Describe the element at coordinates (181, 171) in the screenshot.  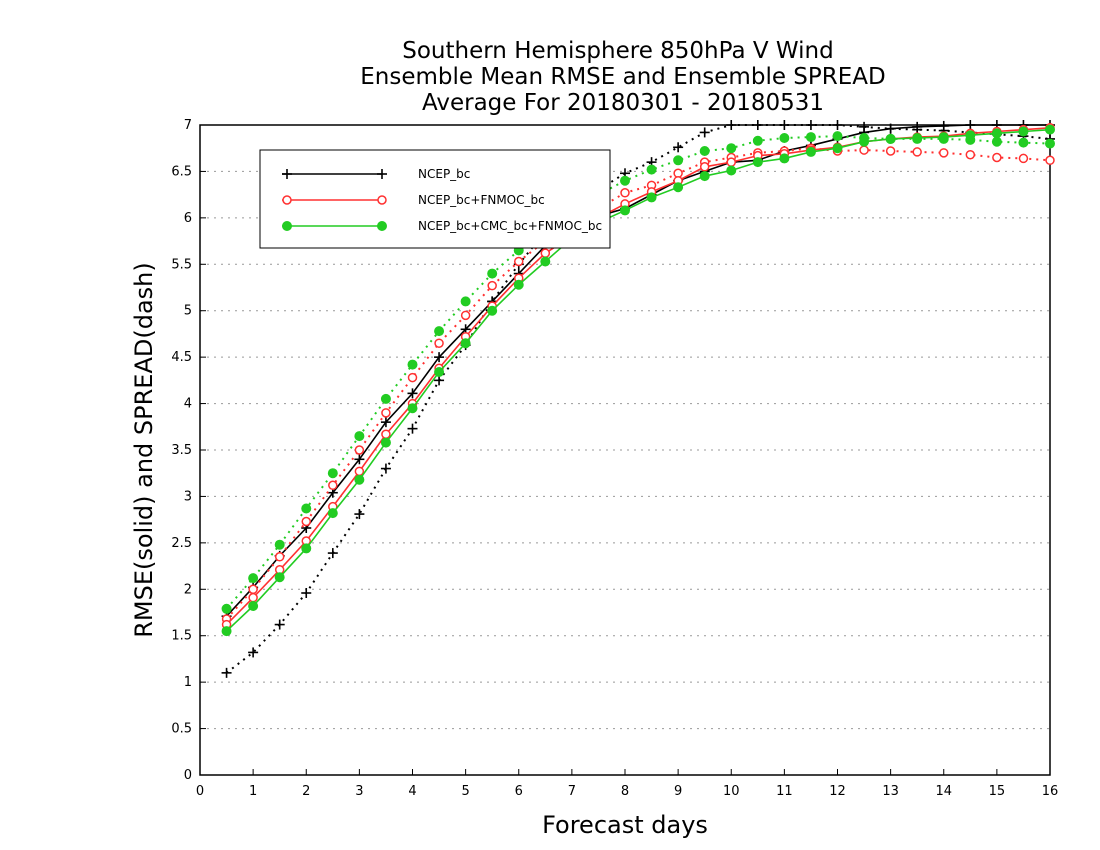
I see `y-tick-label: 6.5` at that location.